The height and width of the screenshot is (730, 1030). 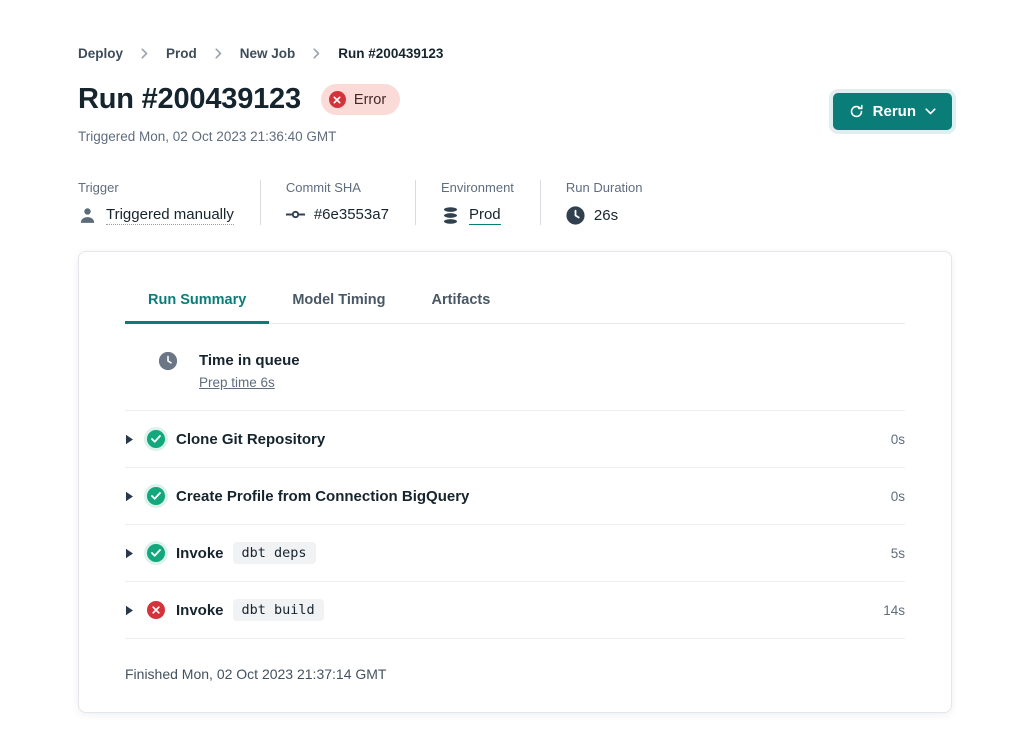 I want to click on meta-environment-label: Environment, so click(x=477, y=187).